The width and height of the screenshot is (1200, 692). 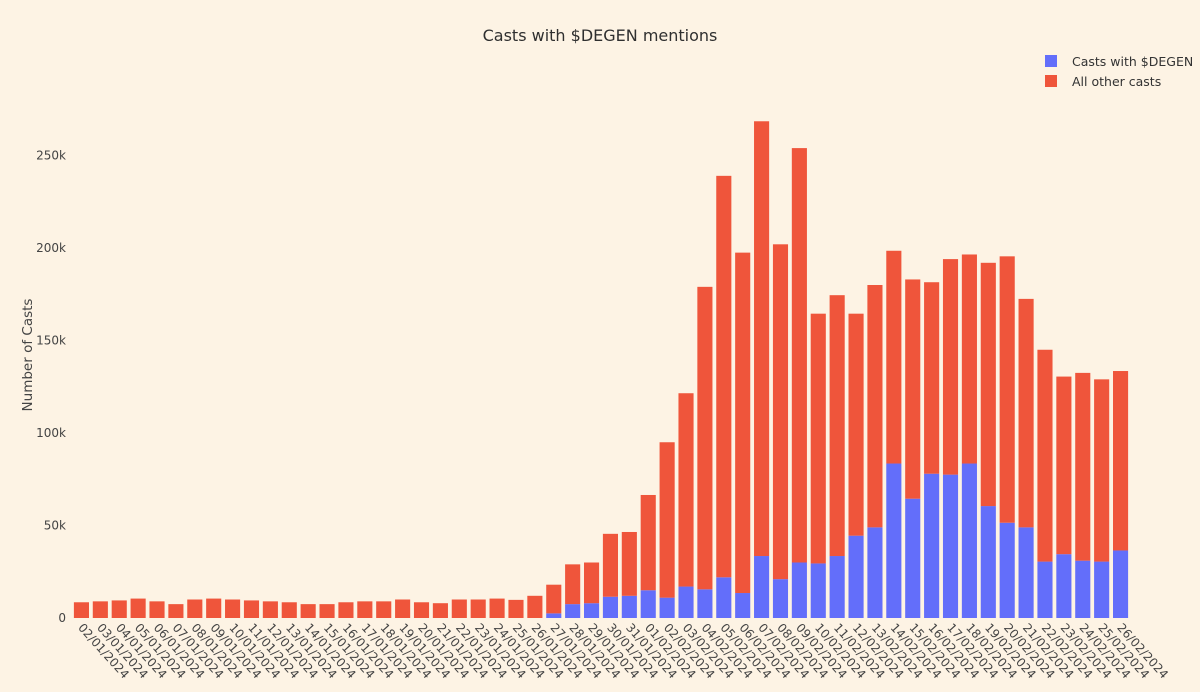 I want to click on legend-swatch-other, so click(x=1051, y=81).